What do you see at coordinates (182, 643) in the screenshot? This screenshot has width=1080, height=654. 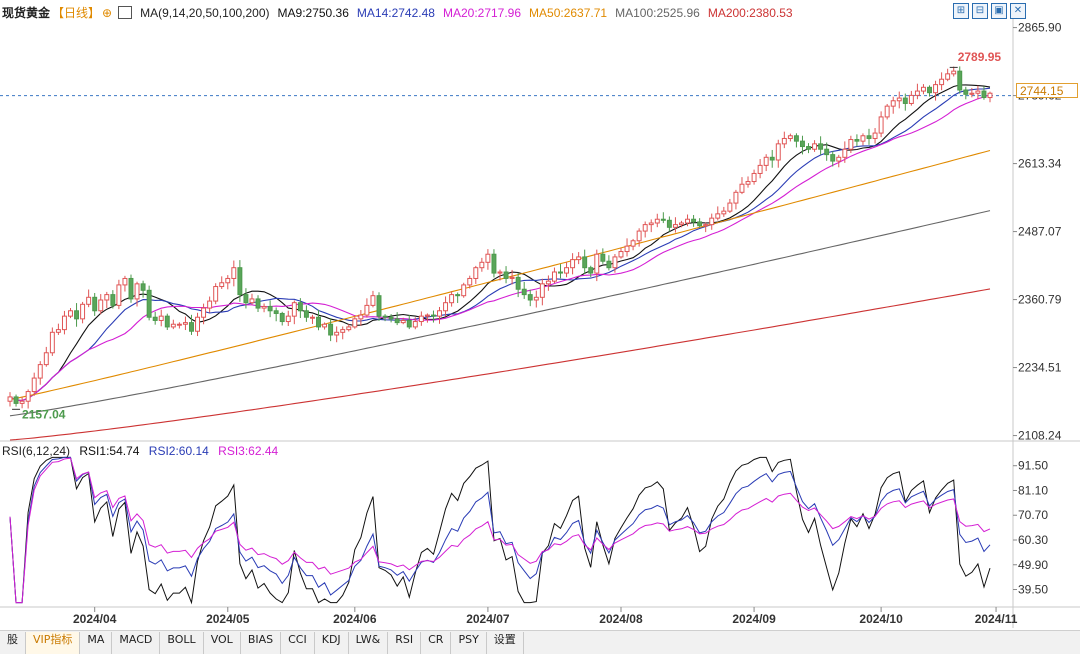 I see `tab-boll: BOLL` at bounding box center [182, 643].